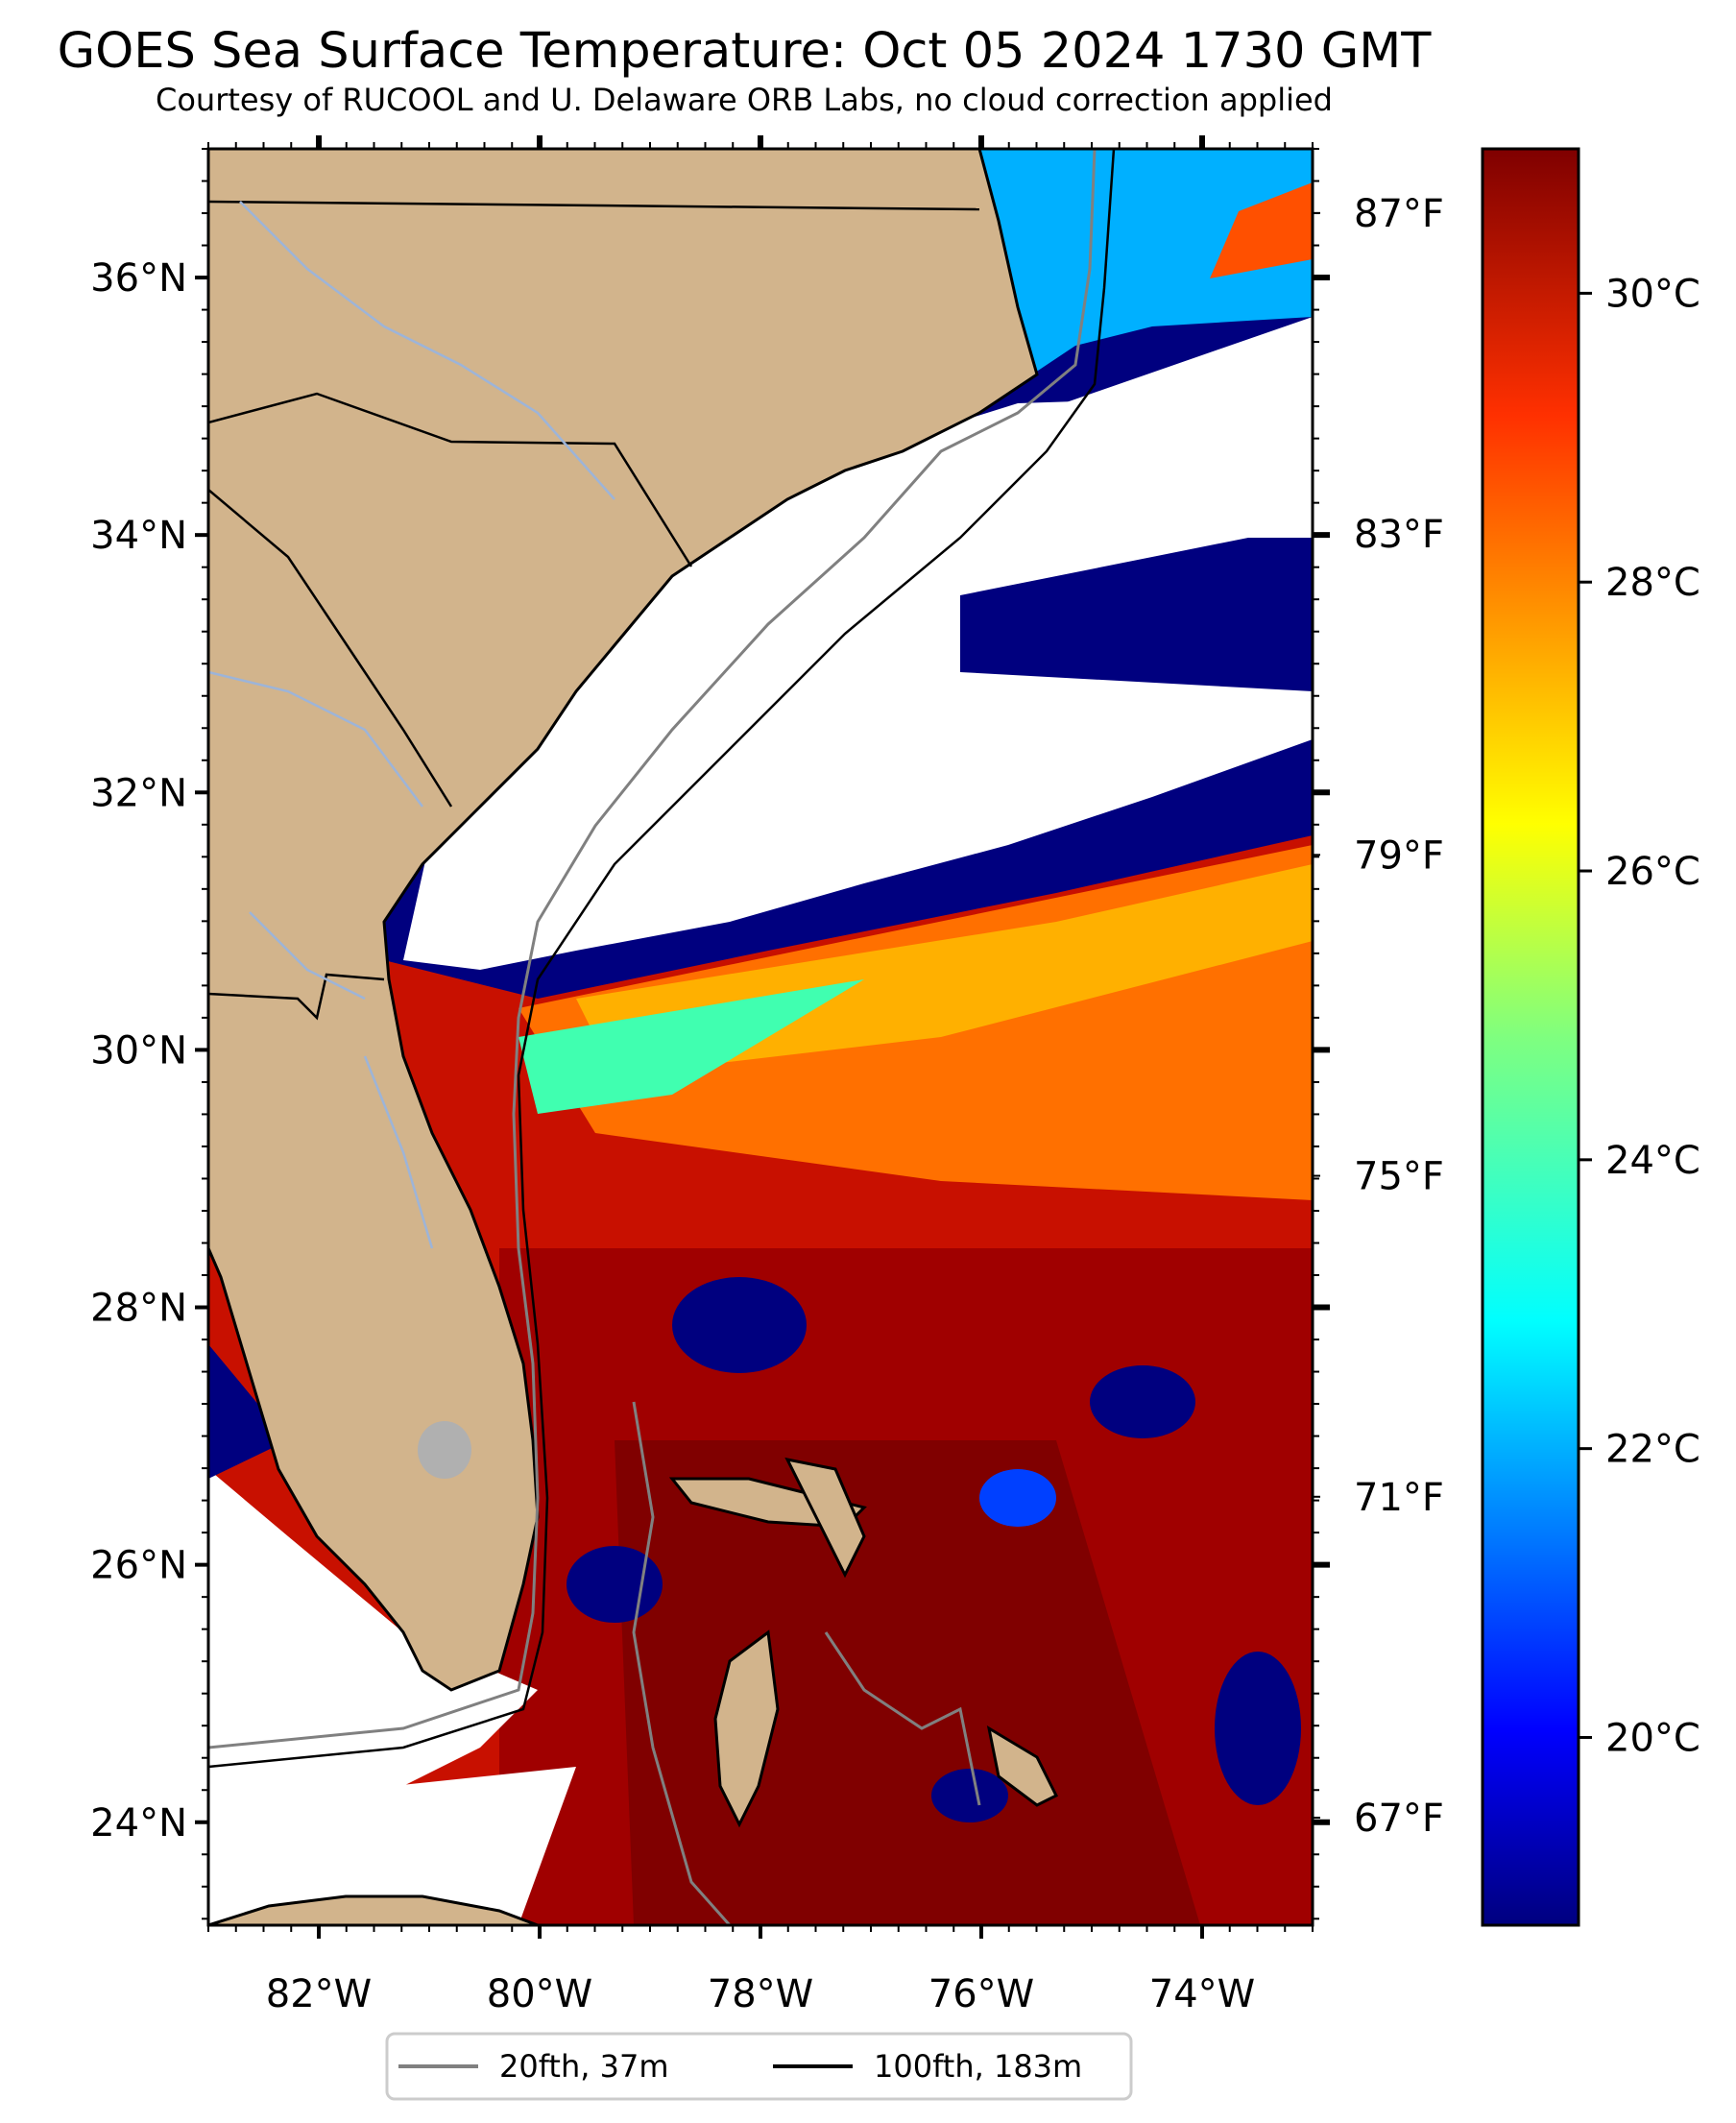  What do you see at coordinates (138, 278) in the screenshot?
I see `lat-tick-label: 36°N` at bounding box center [138, 278].